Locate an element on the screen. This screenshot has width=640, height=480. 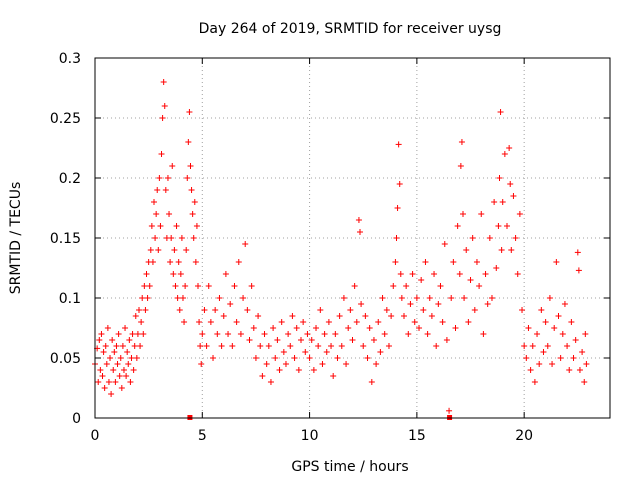
x-tick-label: 20 is located at coordinates (524, 436).